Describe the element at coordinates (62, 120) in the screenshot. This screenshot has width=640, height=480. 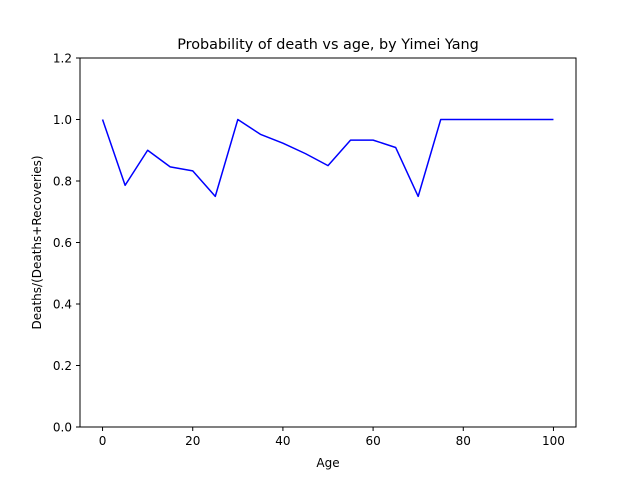
I see `y-tick-label: 1.0` at that location.